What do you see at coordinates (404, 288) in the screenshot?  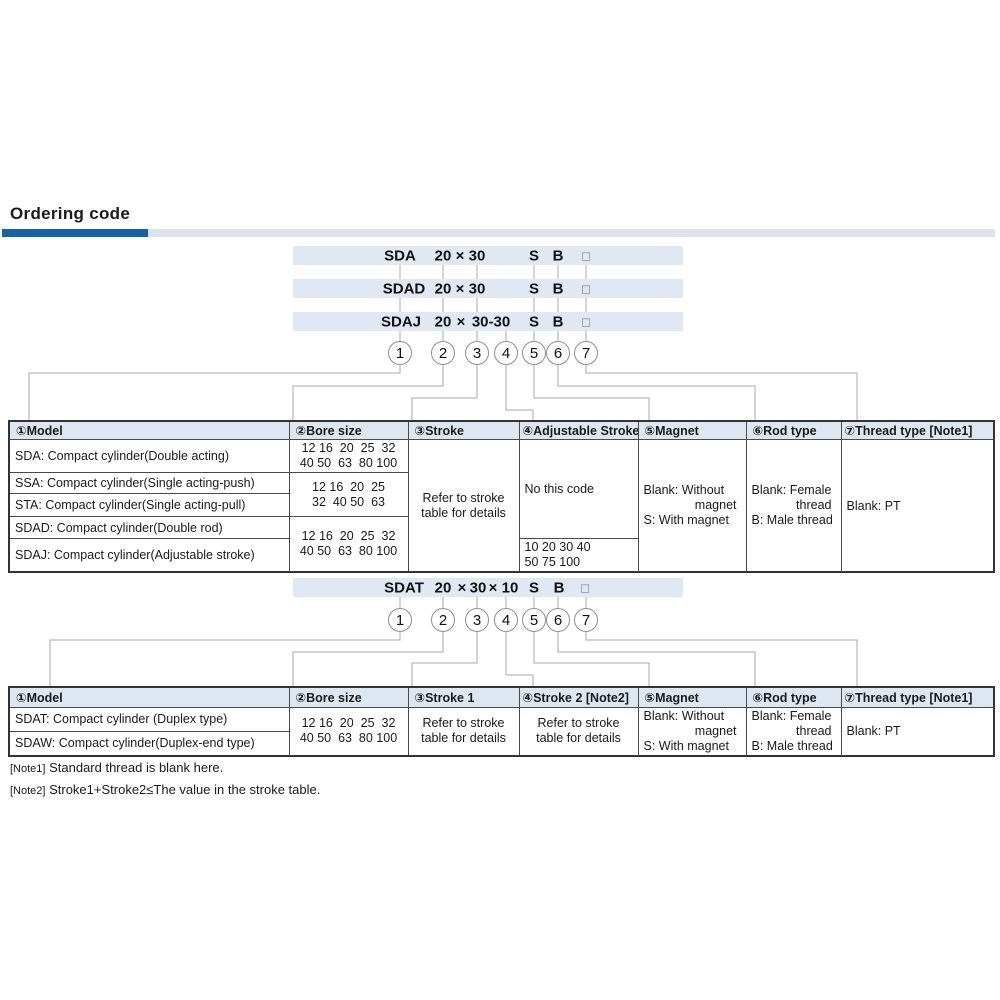 I see `code-part: SDAD` at bounding box center [404, 288].